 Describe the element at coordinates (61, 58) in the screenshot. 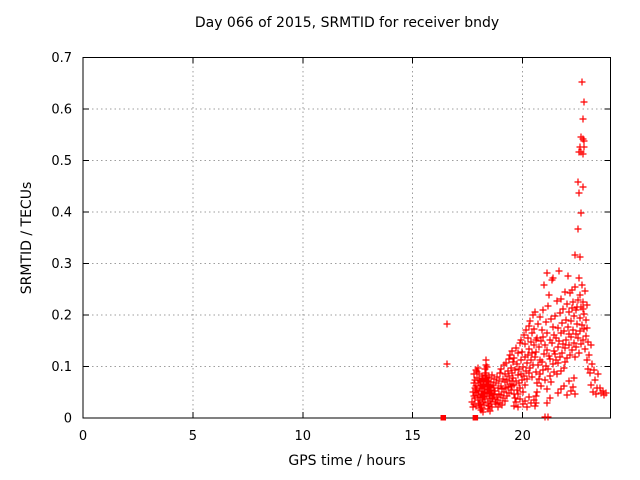

I see `y-tick-label: 0.7` at that location.